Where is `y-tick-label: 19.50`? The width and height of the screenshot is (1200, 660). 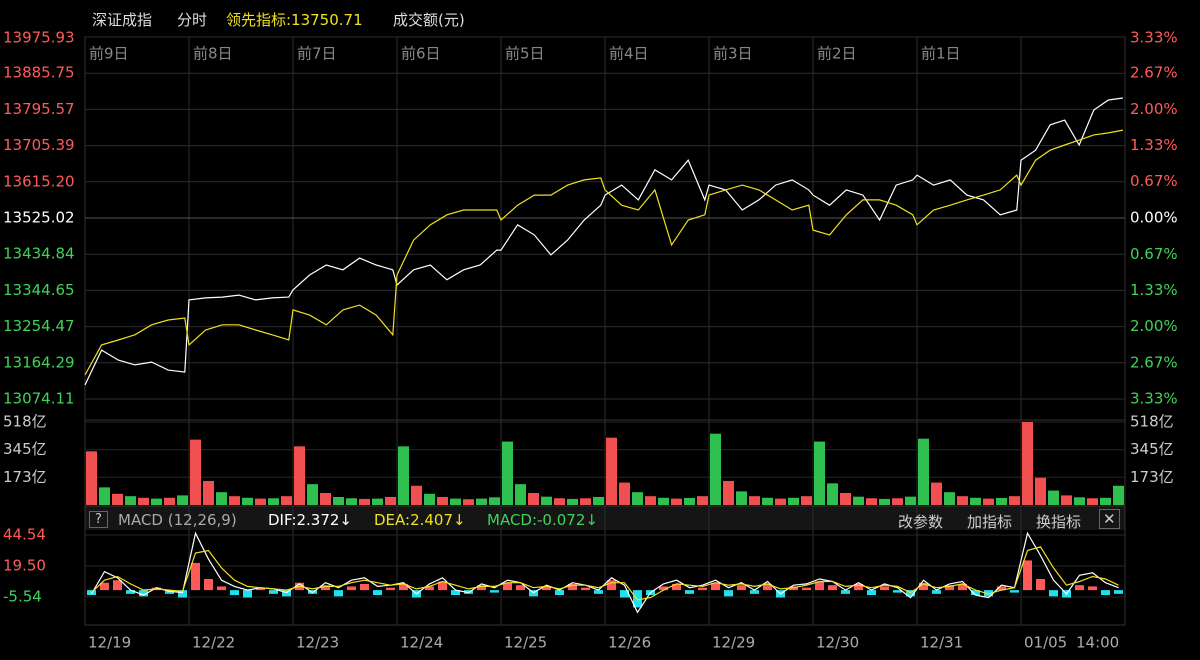
y-tick-label: 19.50 is located at coordinates (24, 565).